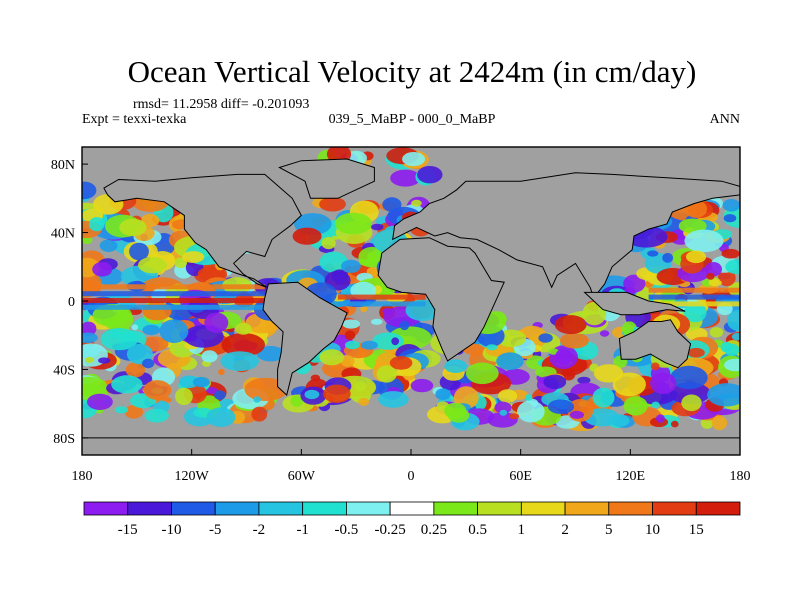 This screenshot has width=800, height=600. Describe the element at coordinates (221, 104) in the screenshot. I see `stats-label: rmsd= 11.2958 diff= -0.201093` at that location.